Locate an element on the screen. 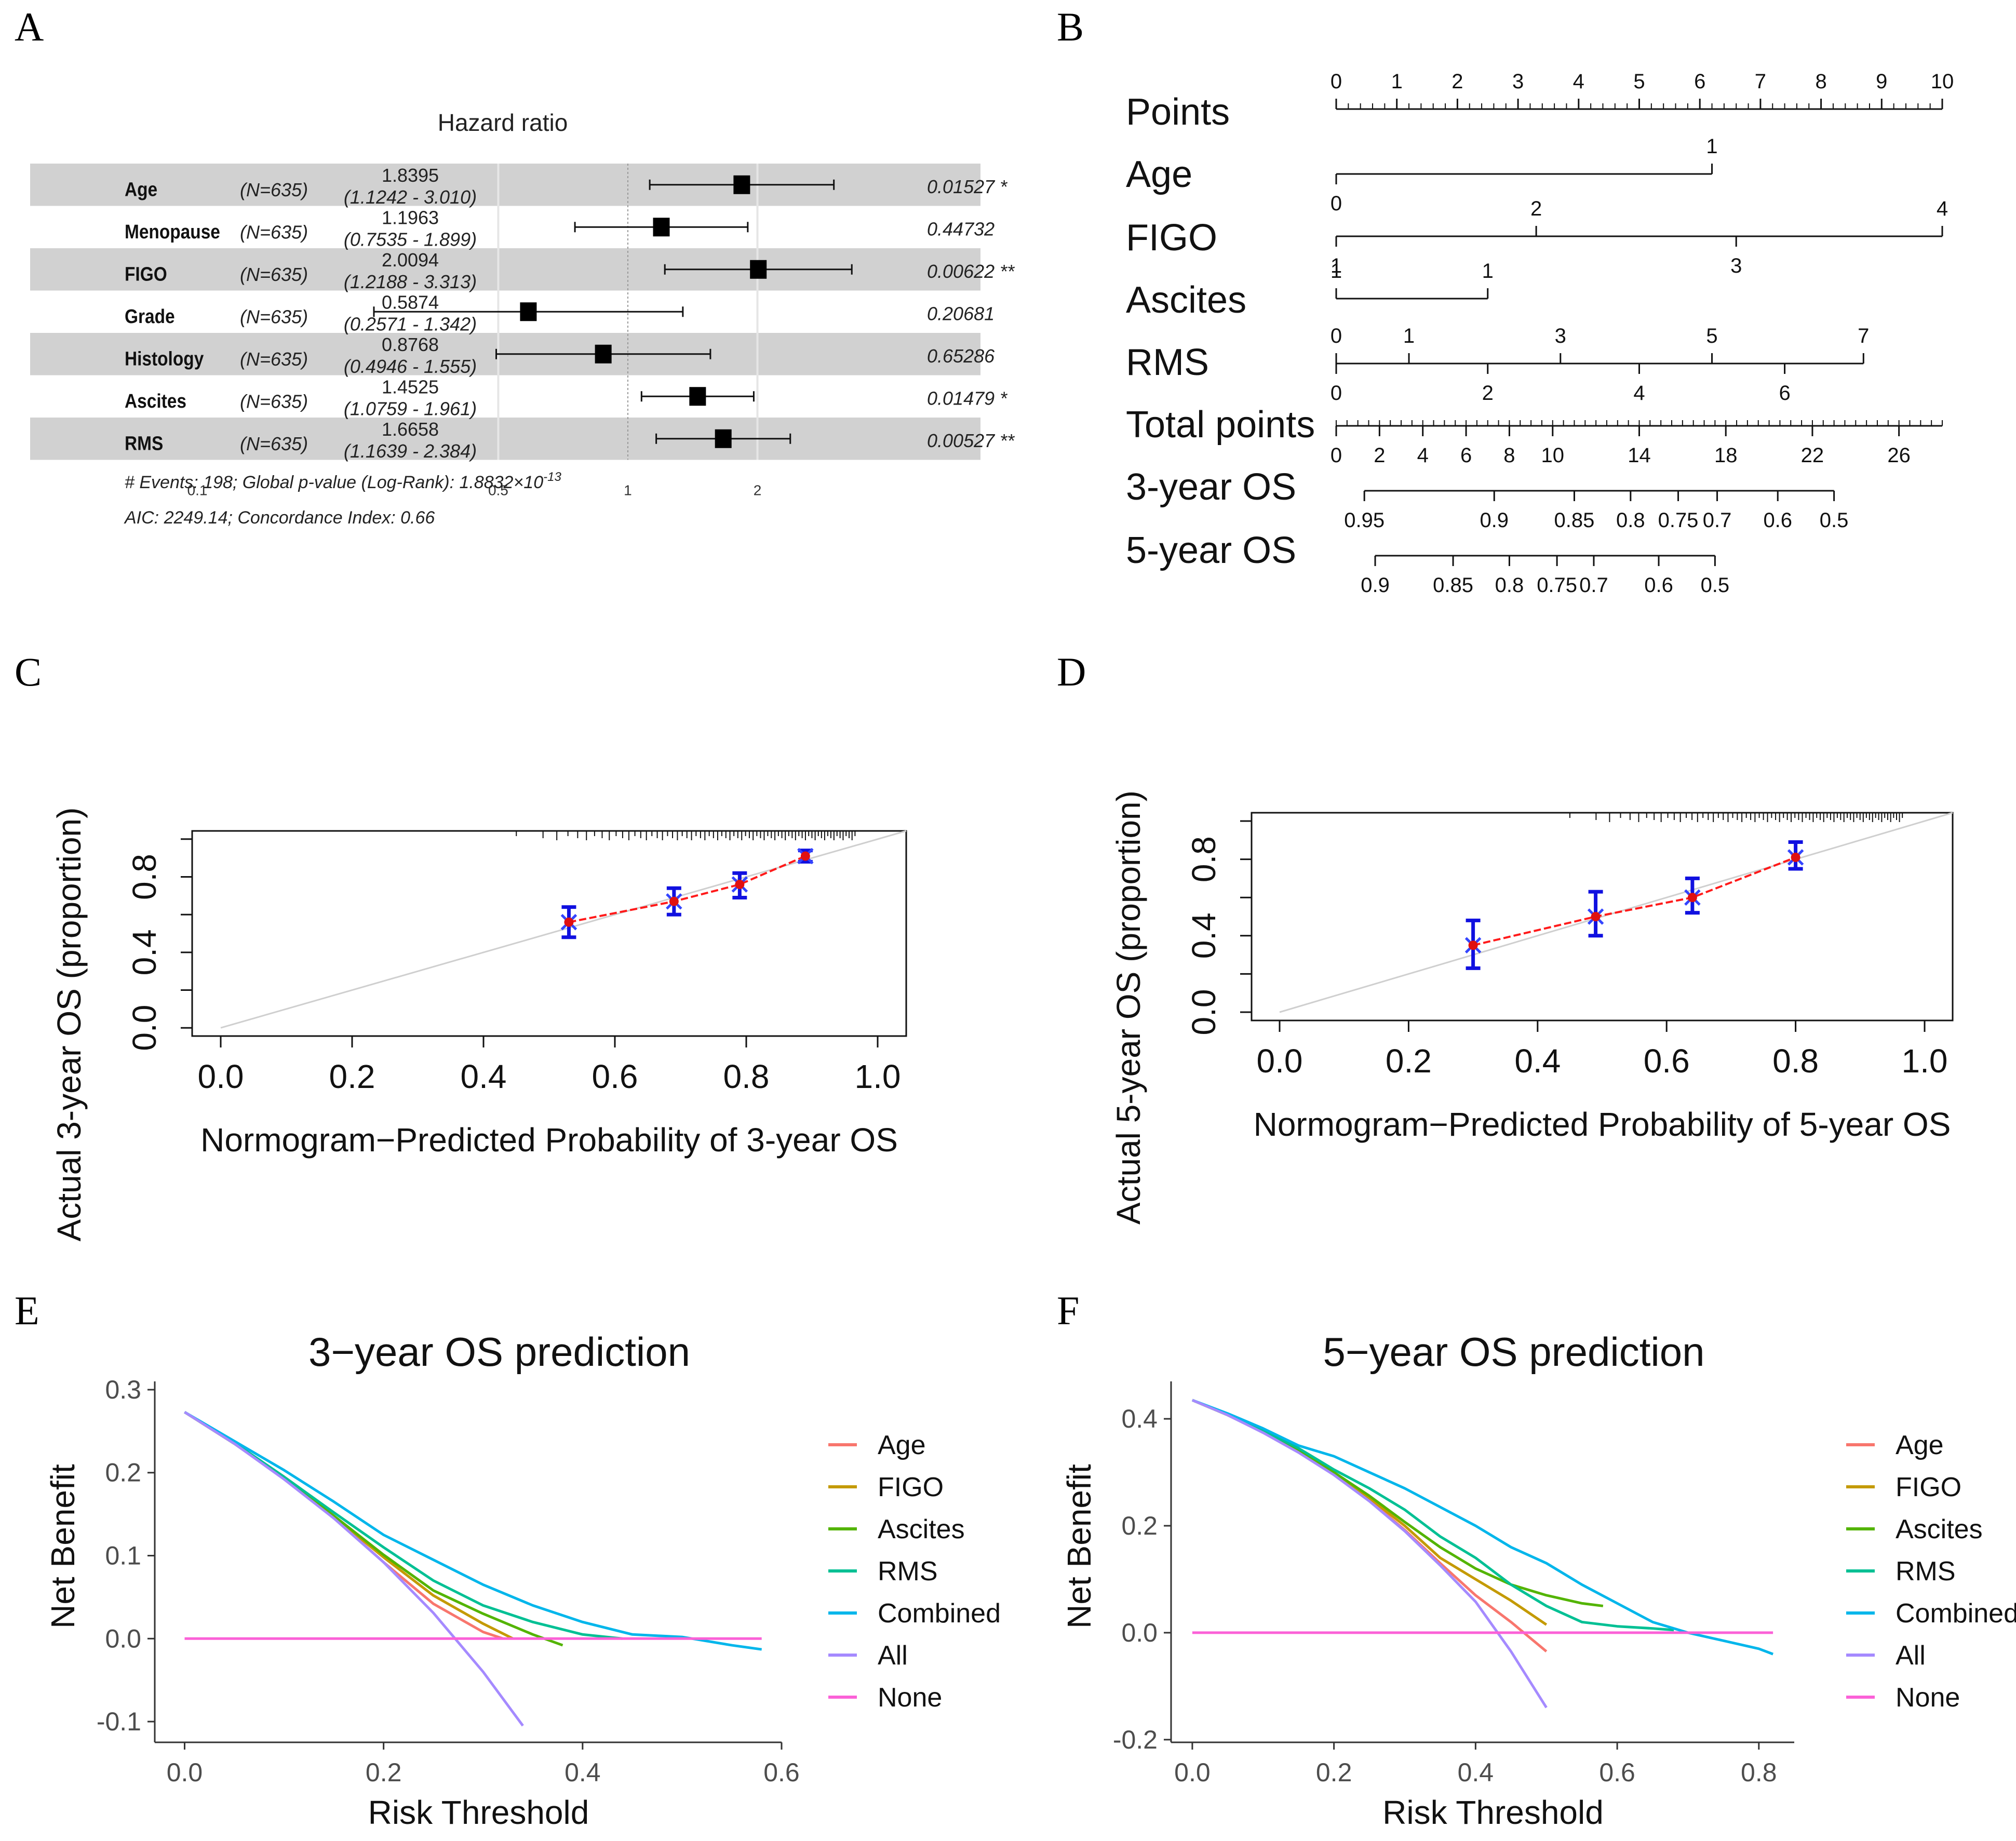  nomogram-row-label: FIGO is located at coordinates (1171, 238).